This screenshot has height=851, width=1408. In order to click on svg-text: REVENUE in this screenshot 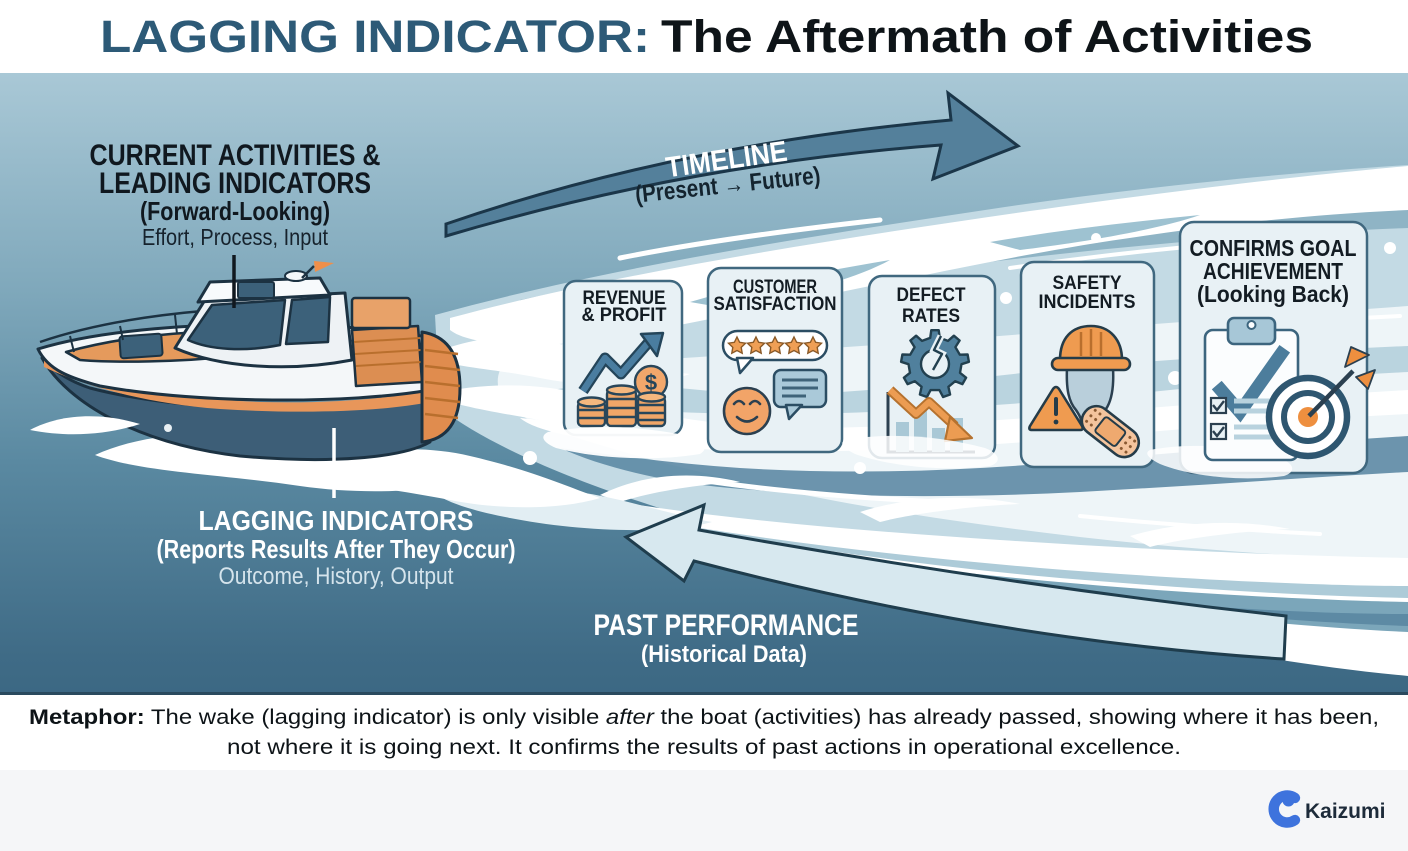, I will do `click(624, 298)`.